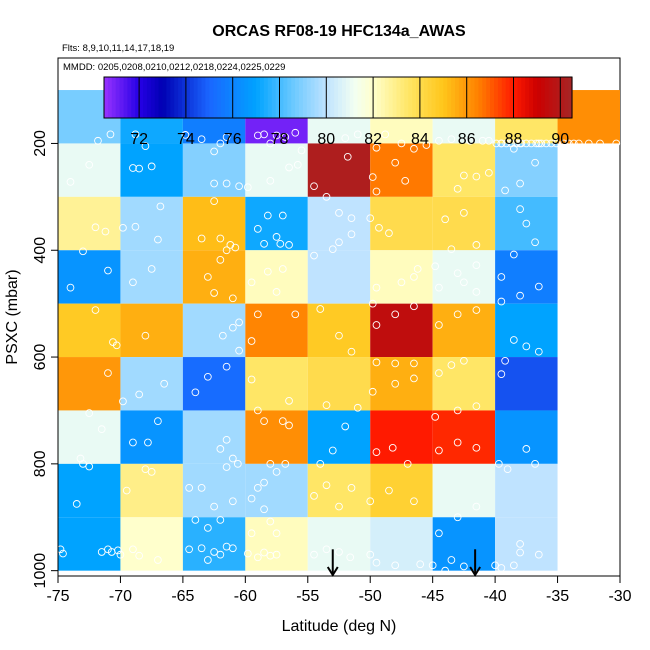 The width and height of the screenshot is (650, 650). I want to click on colorbar-tick-label: 76, so click(233, 139).